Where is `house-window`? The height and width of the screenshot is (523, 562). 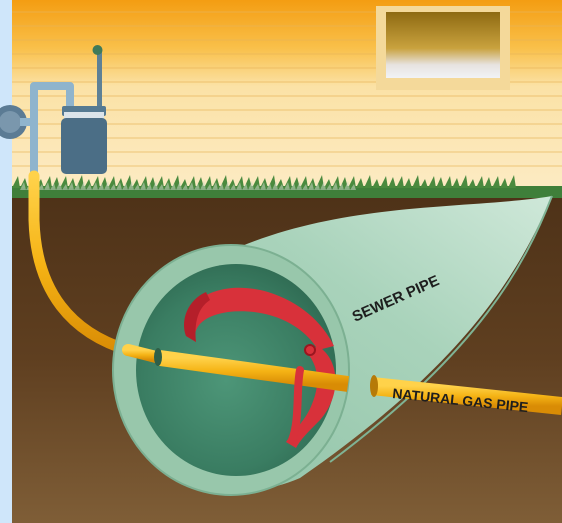
house-window is located at coordinates (443, 48).